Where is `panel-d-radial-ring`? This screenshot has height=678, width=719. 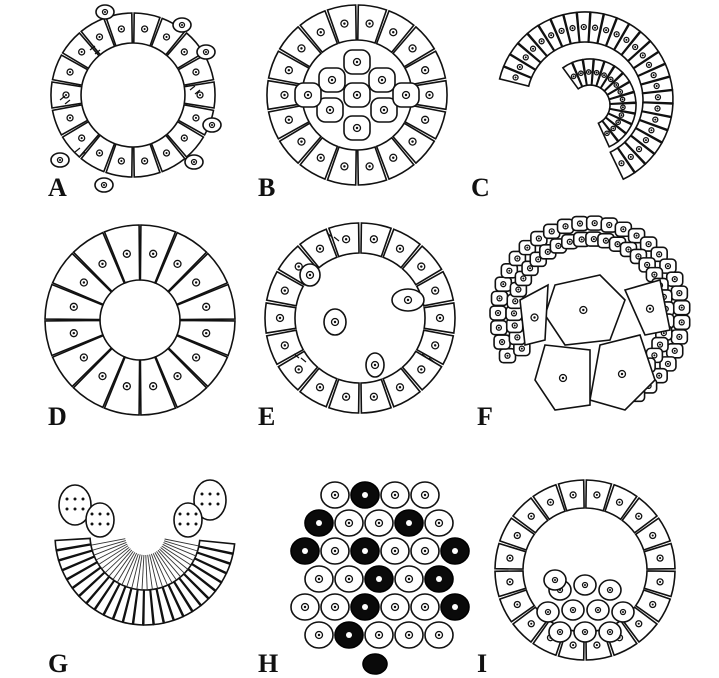 panel-d-radial-ring is located at coordinates (140, 320).